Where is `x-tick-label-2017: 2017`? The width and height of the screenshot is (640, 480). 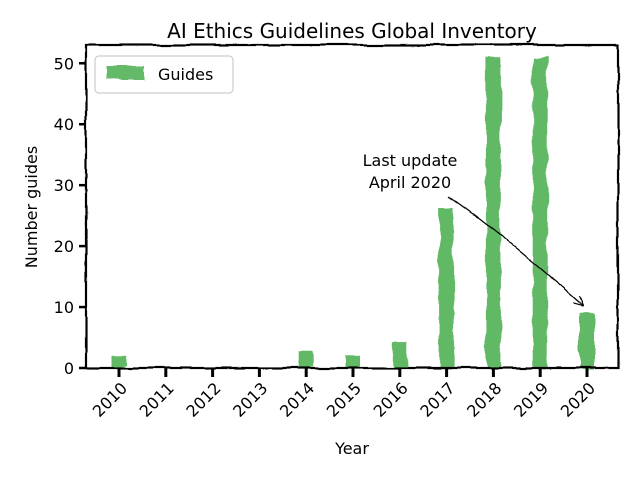
x-tick-label-2017: 2017 is located at coordinates (437, 400).